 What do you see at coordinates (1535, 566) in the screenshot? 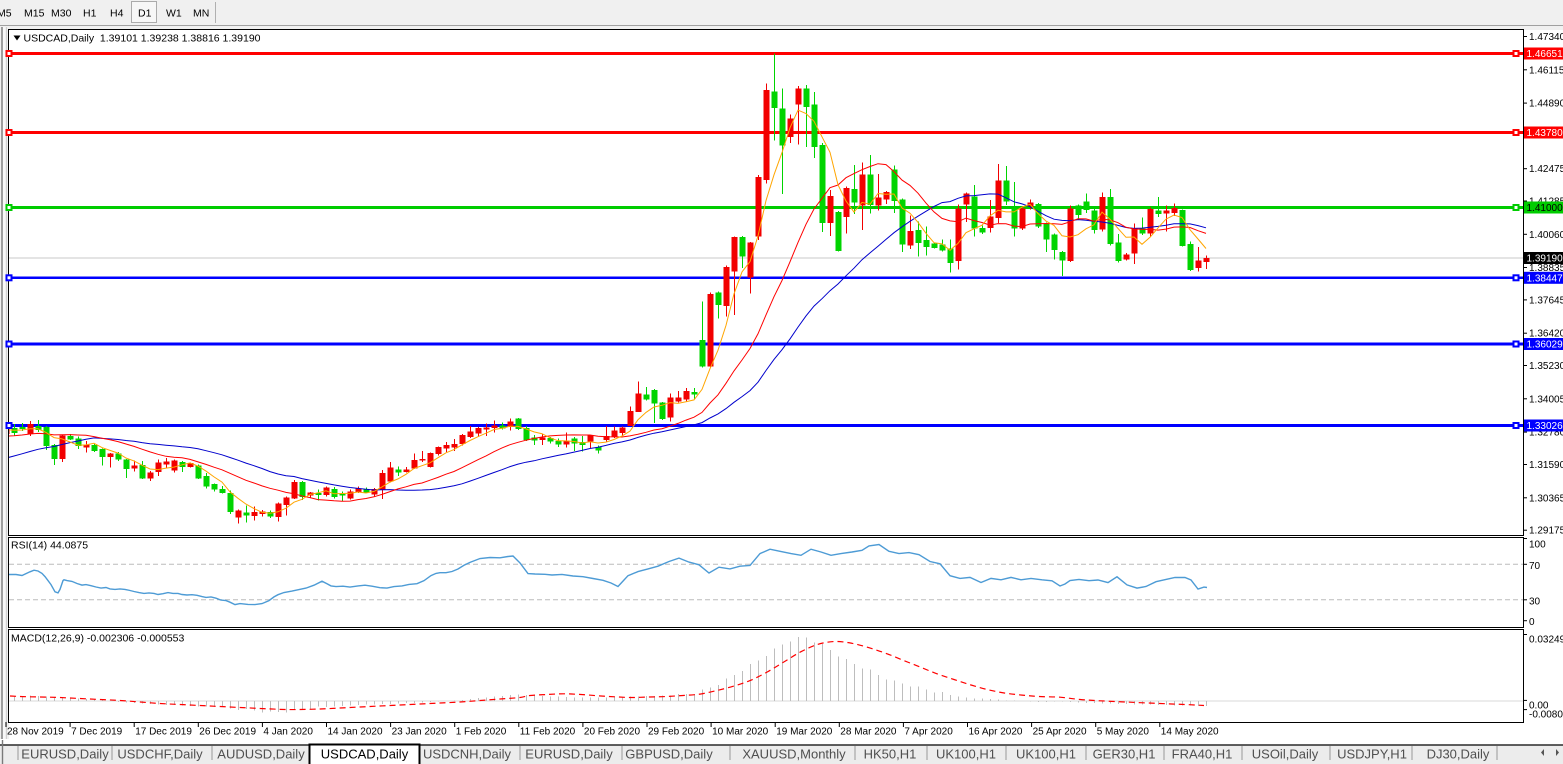
I see `svg-text: 70` at bounding box center [1535, 566].